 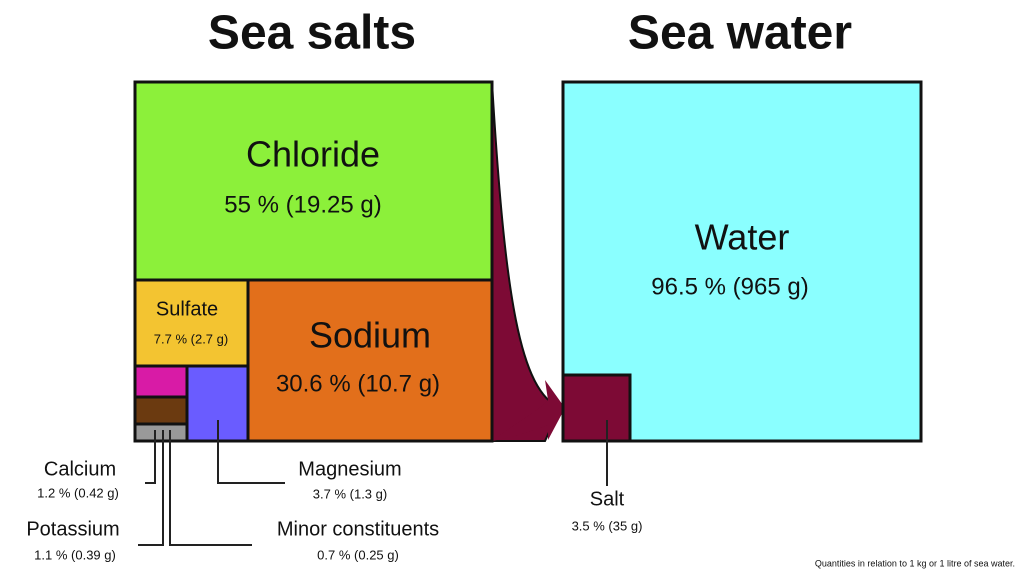 What do you see at coordinates (528, 410) in the screenshot?
I see `arrow-head` at bounding box center [528, 410].